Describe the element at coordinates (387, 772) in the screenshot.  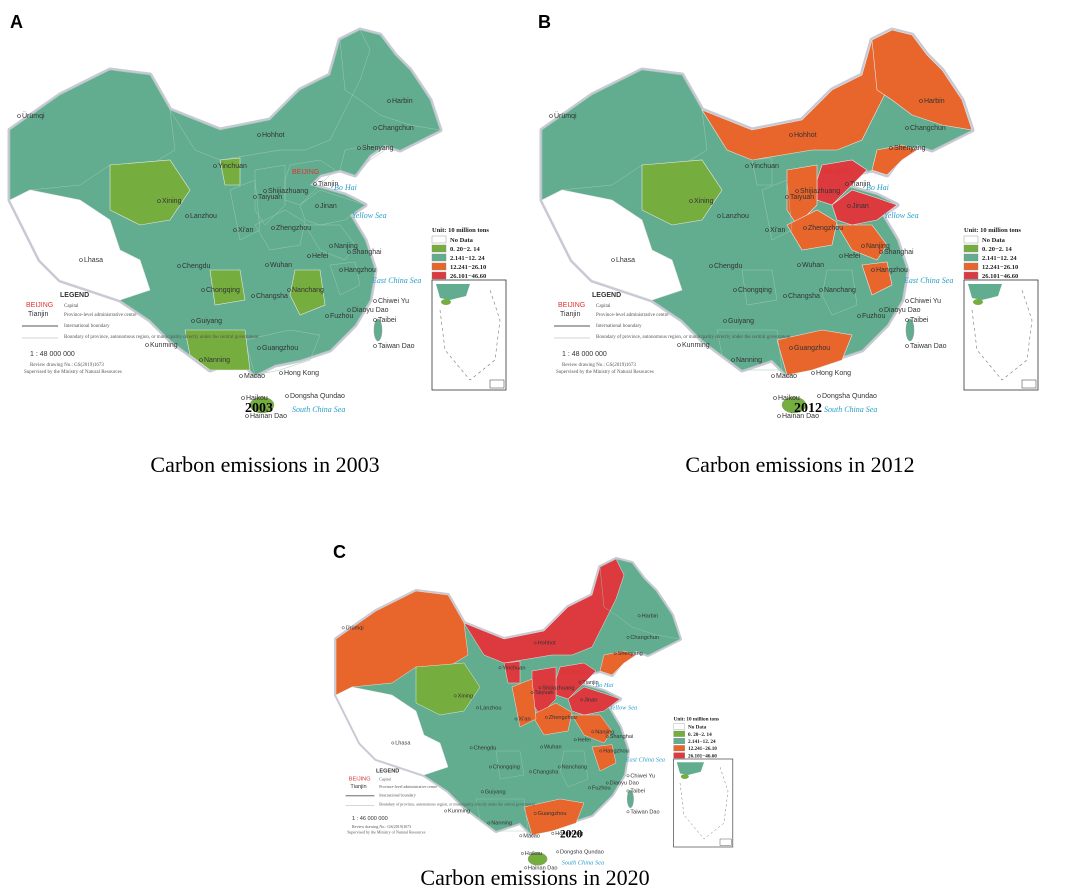
I see `map-legend-title: LEGEND` at that location.